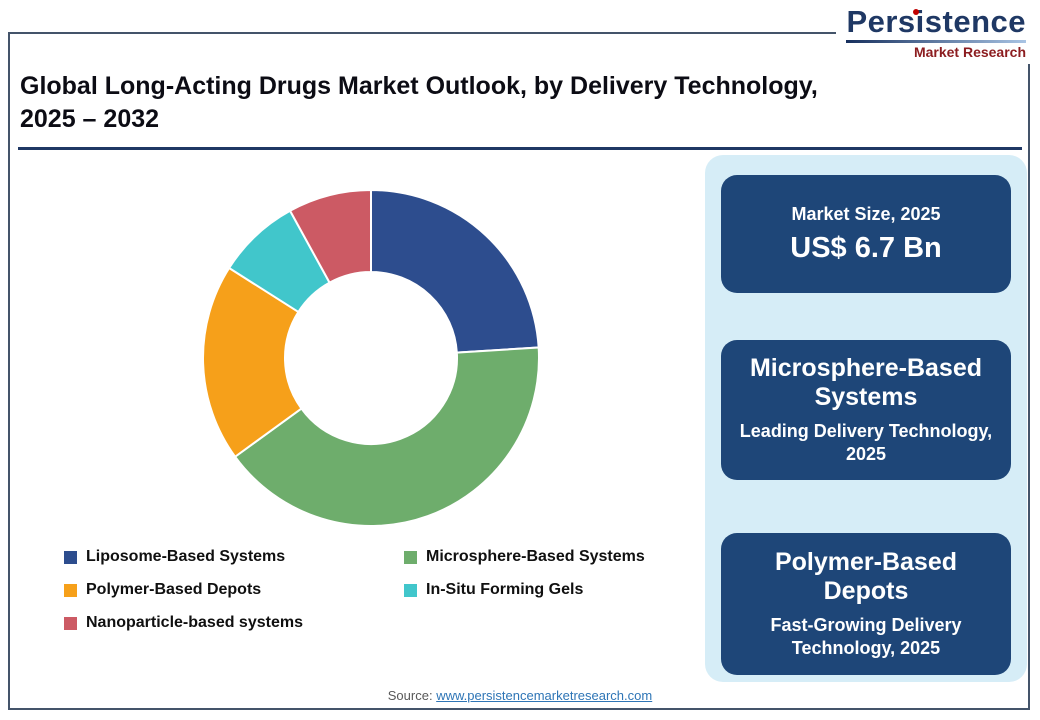 The width and height of the screenshot is (1040, 720). Describe the element at coordinates (866, 636) in the screenshot. I see `fast-growing-subtitle: Fast-Growing Delivery Technology, 2025` at that location.